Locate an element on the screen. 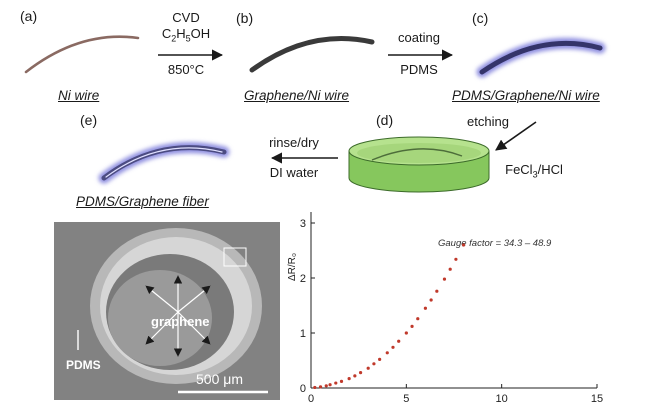 The width and height of the screenshot is (655, 406). caption-pdms-graphene-fiber: PDMS/Graphene fiber is located at coordinates (142, 201).